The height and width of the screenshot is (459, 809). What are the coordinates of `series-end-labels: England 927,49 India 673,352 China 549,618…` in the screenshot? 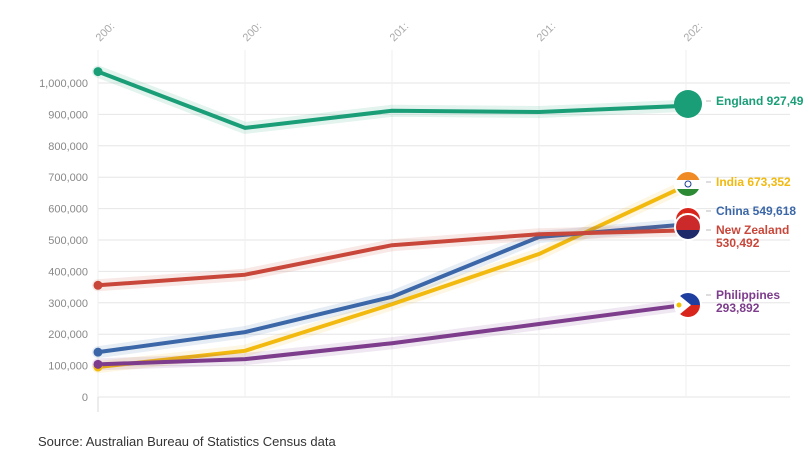 It's located at (755, 204).